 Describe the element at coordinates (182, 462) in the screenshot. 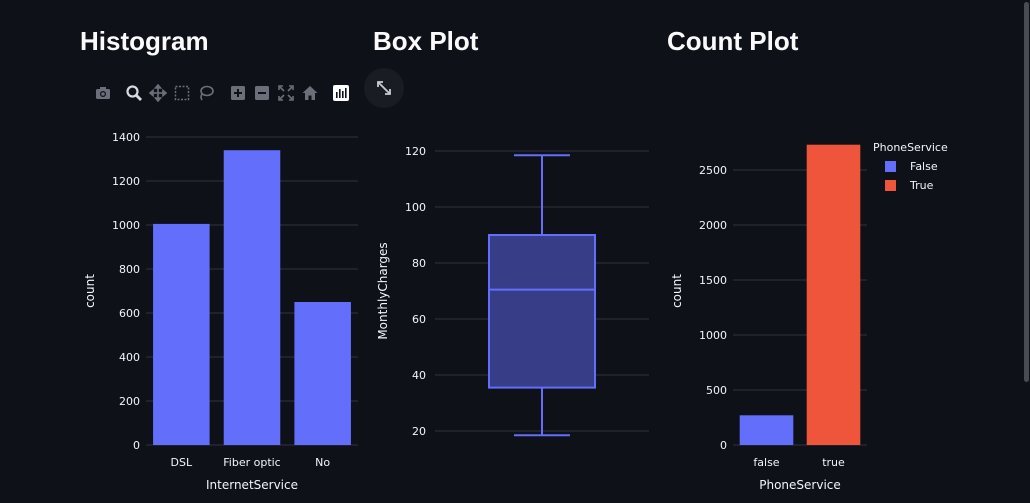

I see `x-tick-label: DSL` at that location.